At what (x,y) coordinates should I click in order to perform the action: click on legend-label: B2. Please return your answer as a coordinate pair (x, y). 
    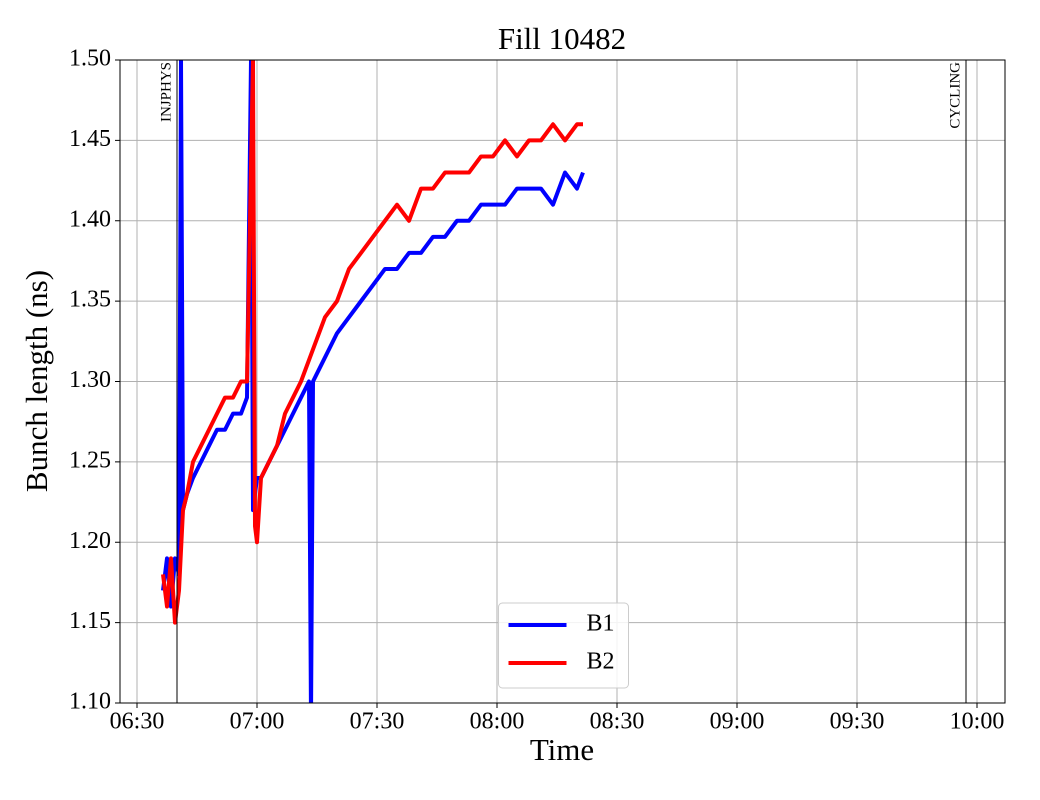
    Looking at the image, I should click on (601, 662).